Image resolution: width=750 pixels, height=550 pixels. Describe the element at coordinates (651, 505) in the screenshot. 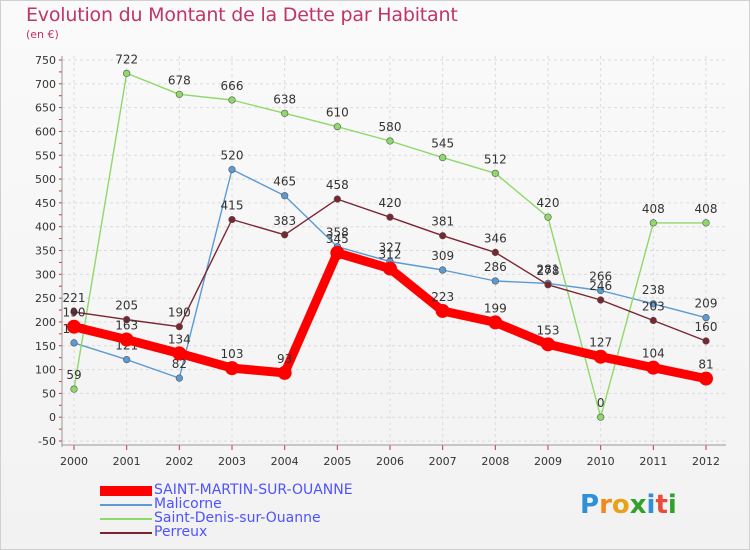

I see `logo-letter: i` at that location.